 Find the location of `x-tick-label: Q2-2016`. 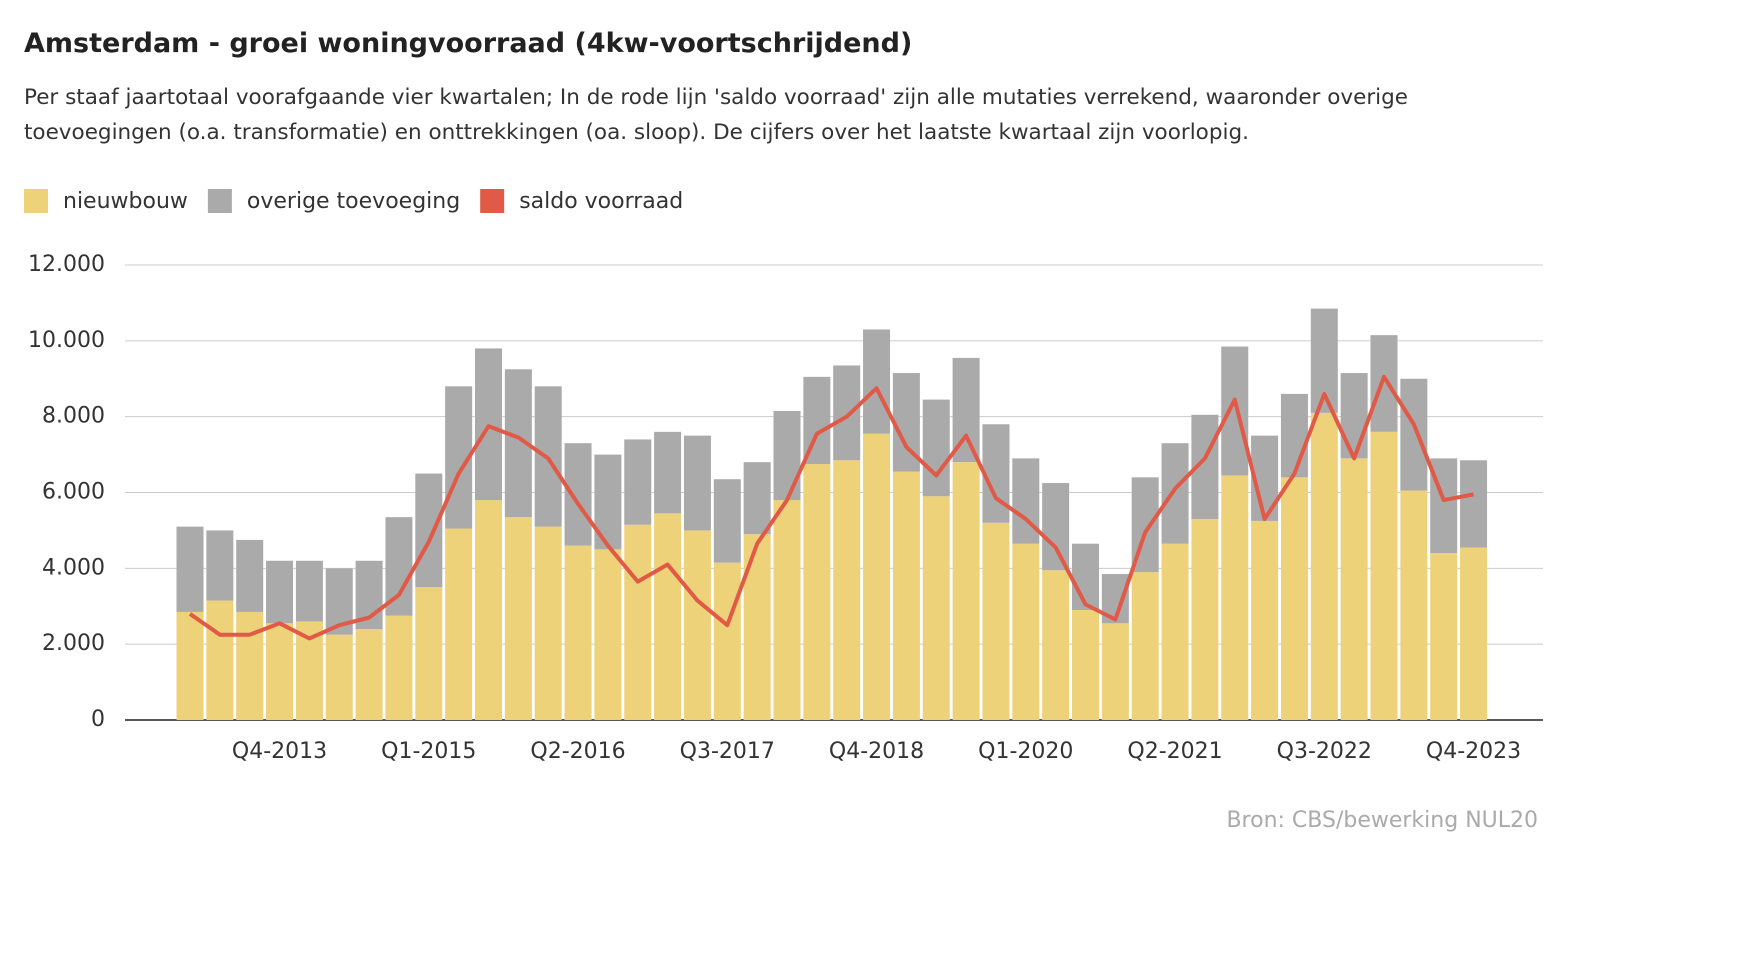

x-tick-label: Q2-2016 is located at coordinates (577, 751).